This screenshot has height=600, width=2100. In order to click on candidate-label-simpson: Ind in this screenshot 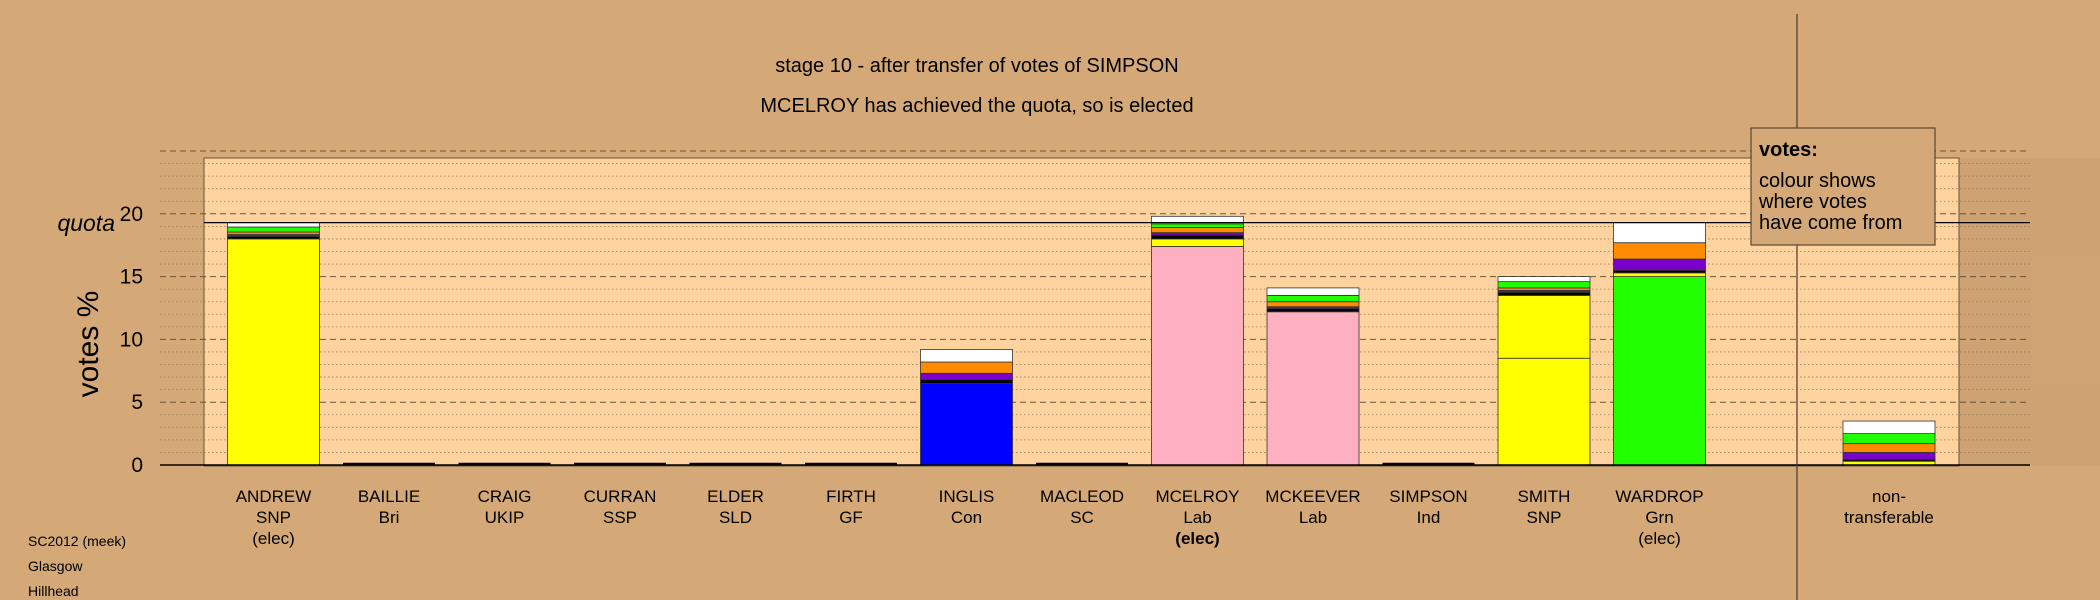, I will do `click(1429, 517)`.